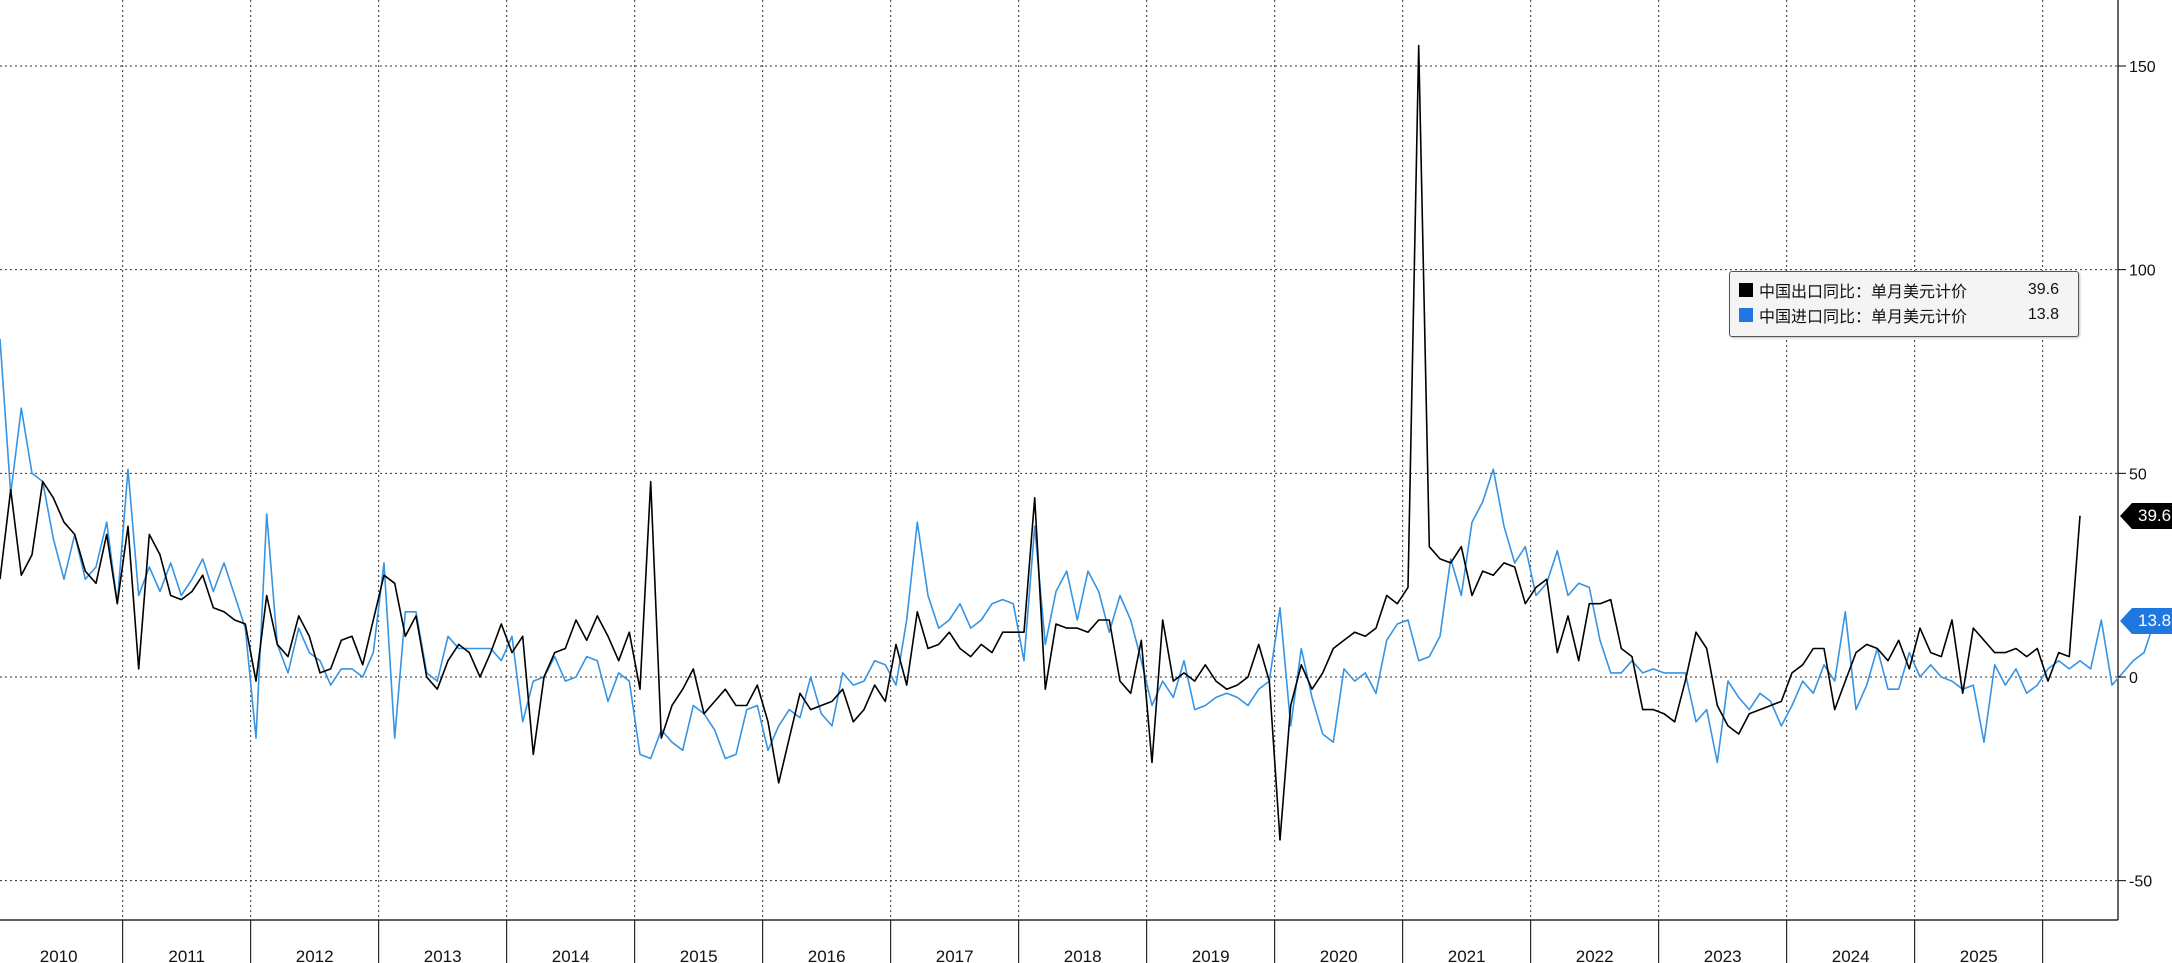  Describe the element at coordinates (1467, 955) in the screenshot. I see `x-year-label: 2021` at that location.